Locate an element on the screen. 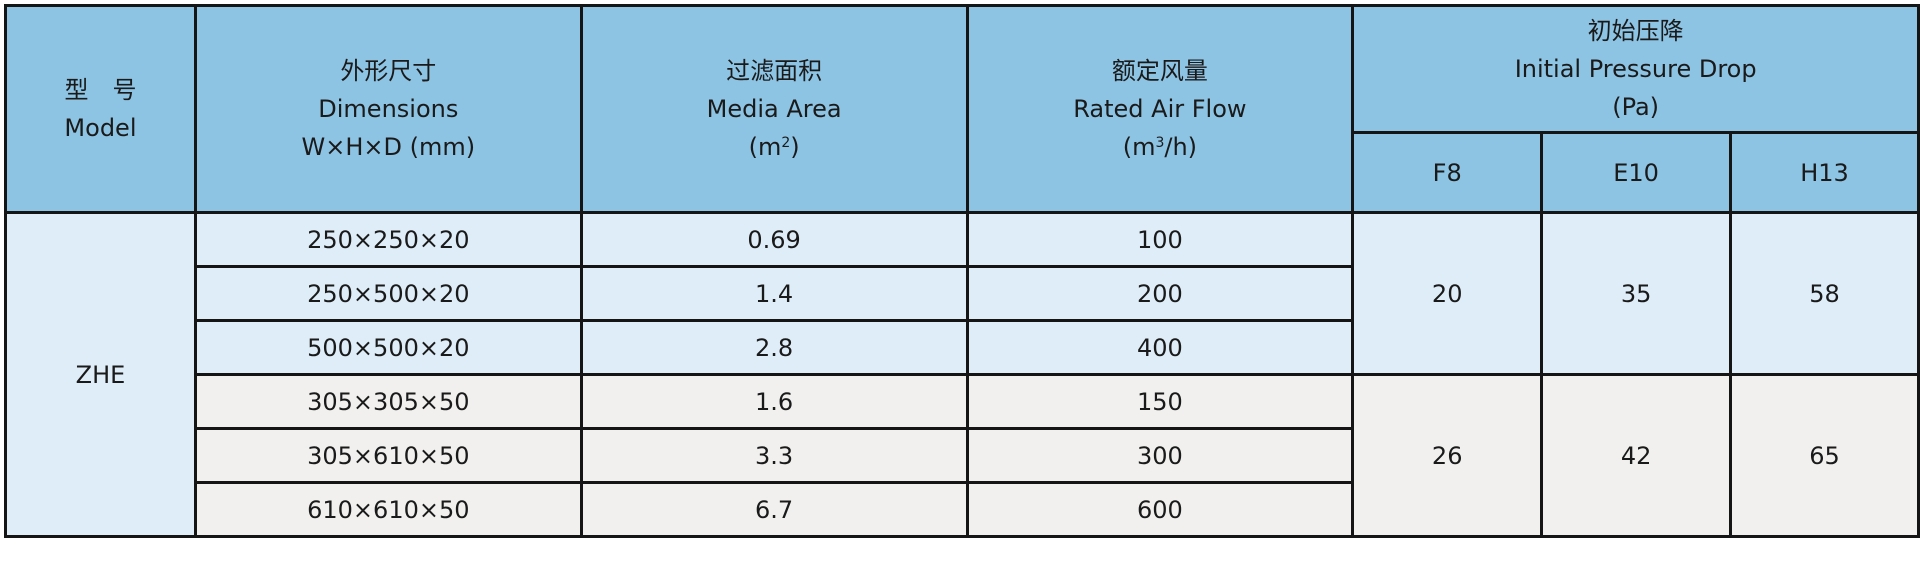  header-air-flow-unit: (m3/h) is located at coordinates (1160, 147).